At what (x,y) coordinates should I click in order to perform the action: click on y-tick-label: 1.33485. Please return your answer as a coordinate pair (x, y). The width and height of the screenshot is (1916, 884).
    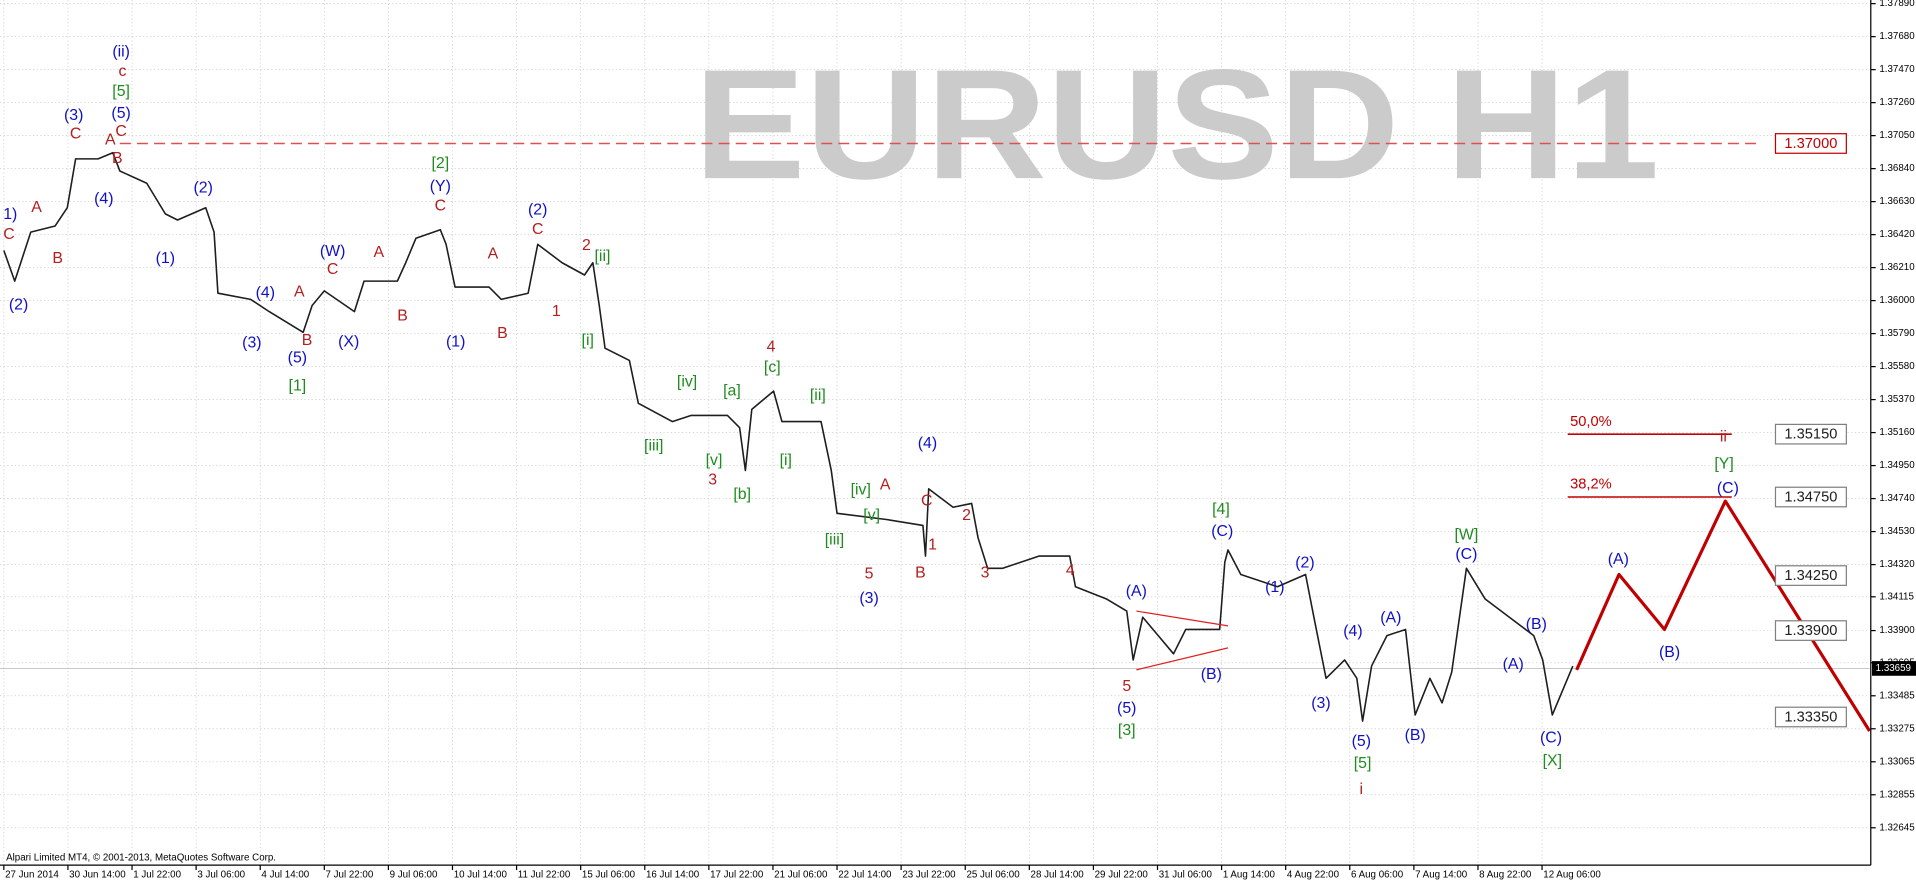
    Looking at the image, I should click on (1897, 695).